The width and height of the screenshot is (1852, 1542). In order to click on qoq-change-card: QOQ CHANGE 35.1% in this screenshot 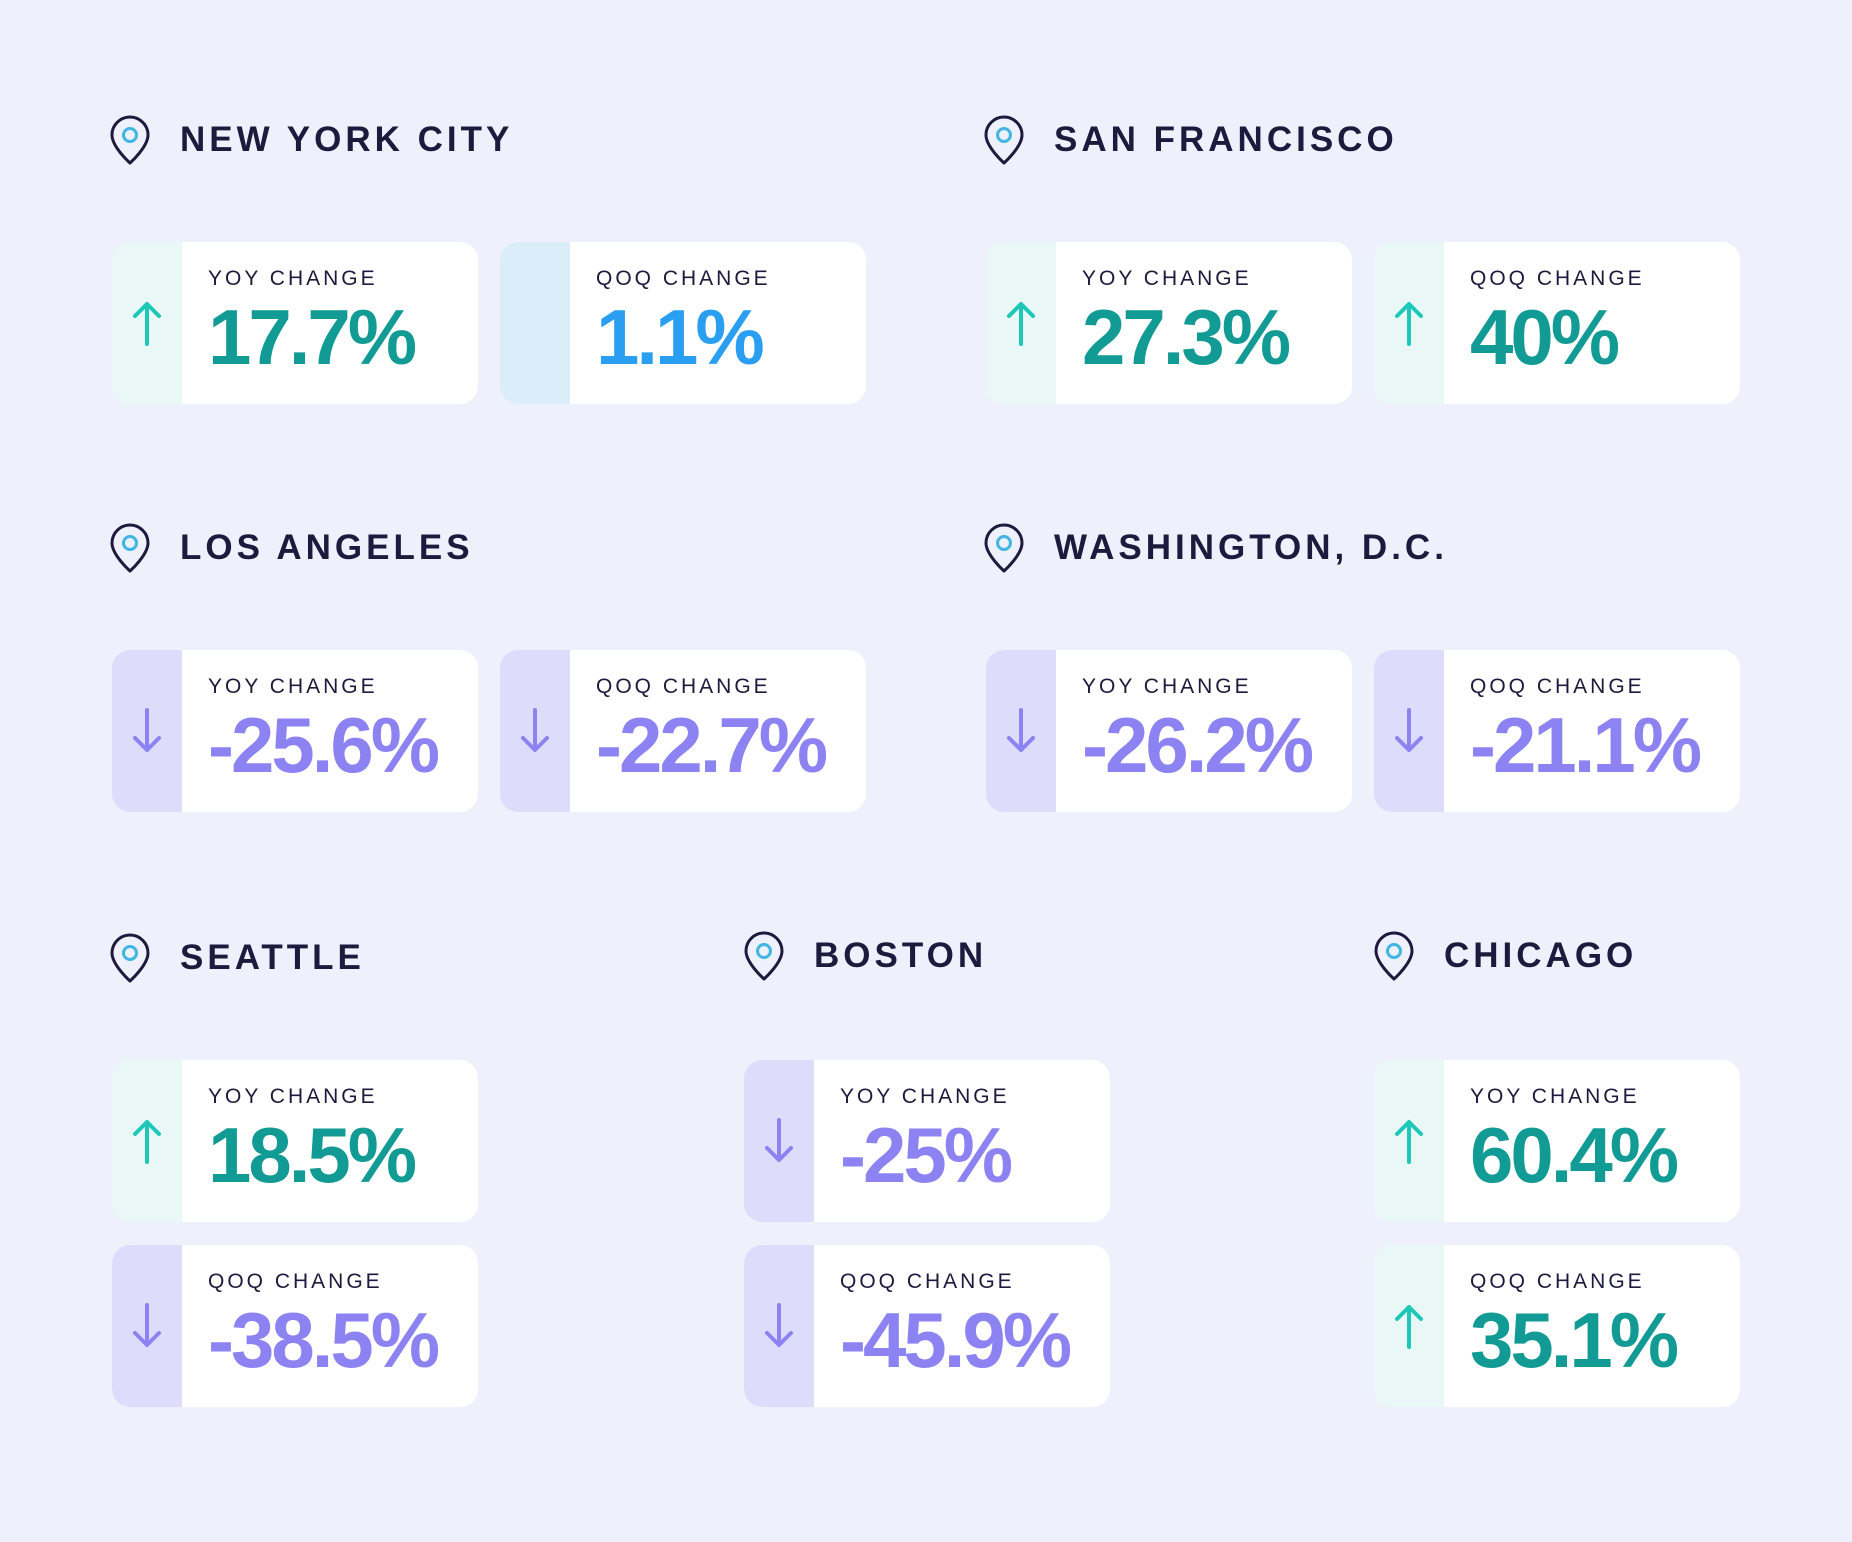, I will do `click(1557, 1326)`.